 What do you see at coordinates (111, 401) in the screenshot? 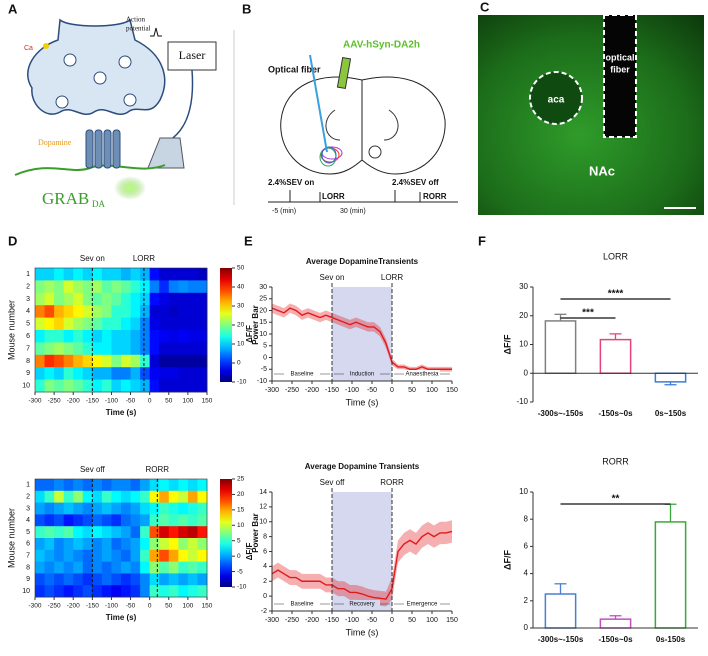
I see `x-tick-label: -100` at bounding box center [111, 401].